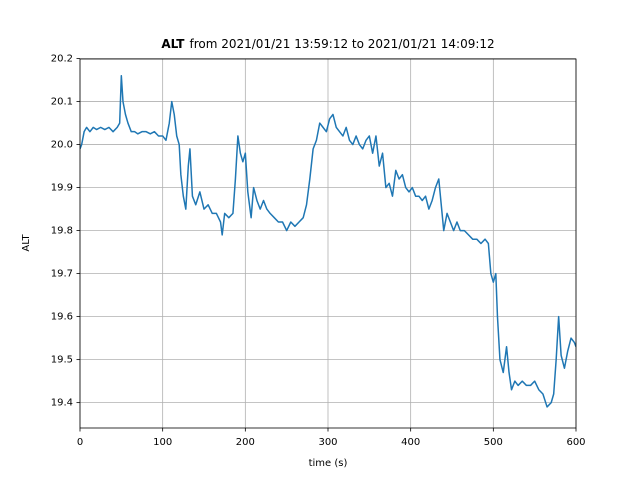  What do you see at coordinates (173, 44) in the screenshot?
I see `chart-title-variable: ALT` at bounding box center [173, 44].